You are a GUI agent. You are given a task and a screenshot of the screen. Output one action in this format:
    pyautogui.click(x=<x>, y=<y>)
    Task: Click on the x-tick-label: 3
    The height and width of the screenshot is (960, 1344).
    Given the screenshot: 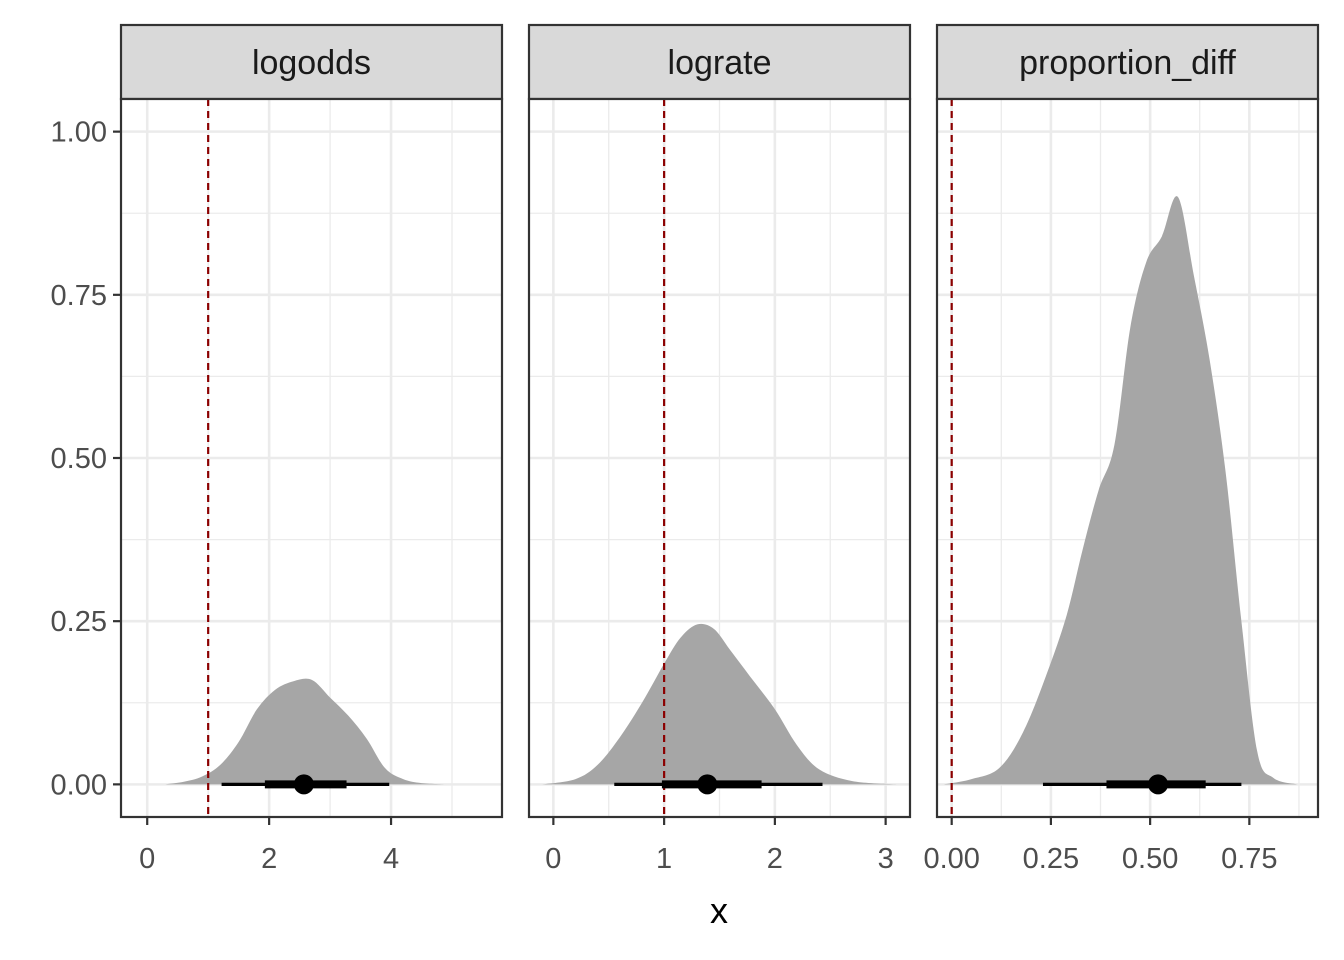 What is the action you would take?
    pyautogui.click(x=886, y=859)
    